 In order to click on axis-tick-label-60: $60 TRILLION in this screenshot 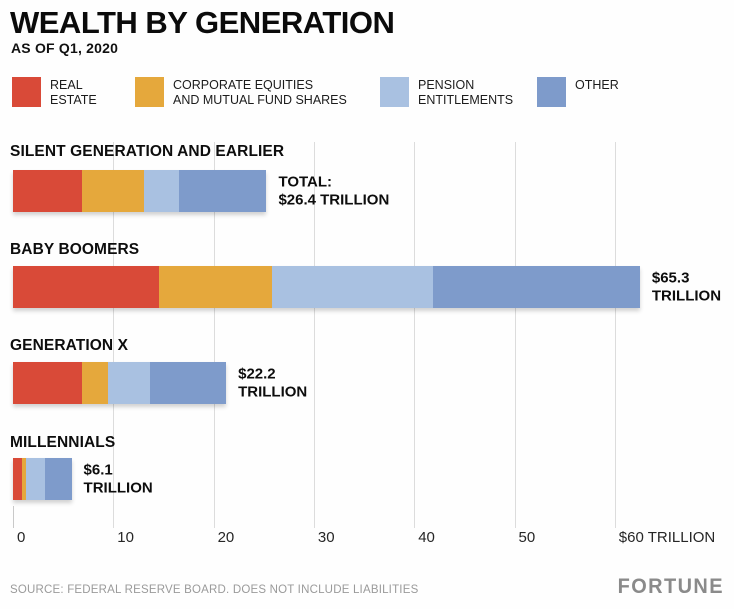, I will do `click(667, 537)`.